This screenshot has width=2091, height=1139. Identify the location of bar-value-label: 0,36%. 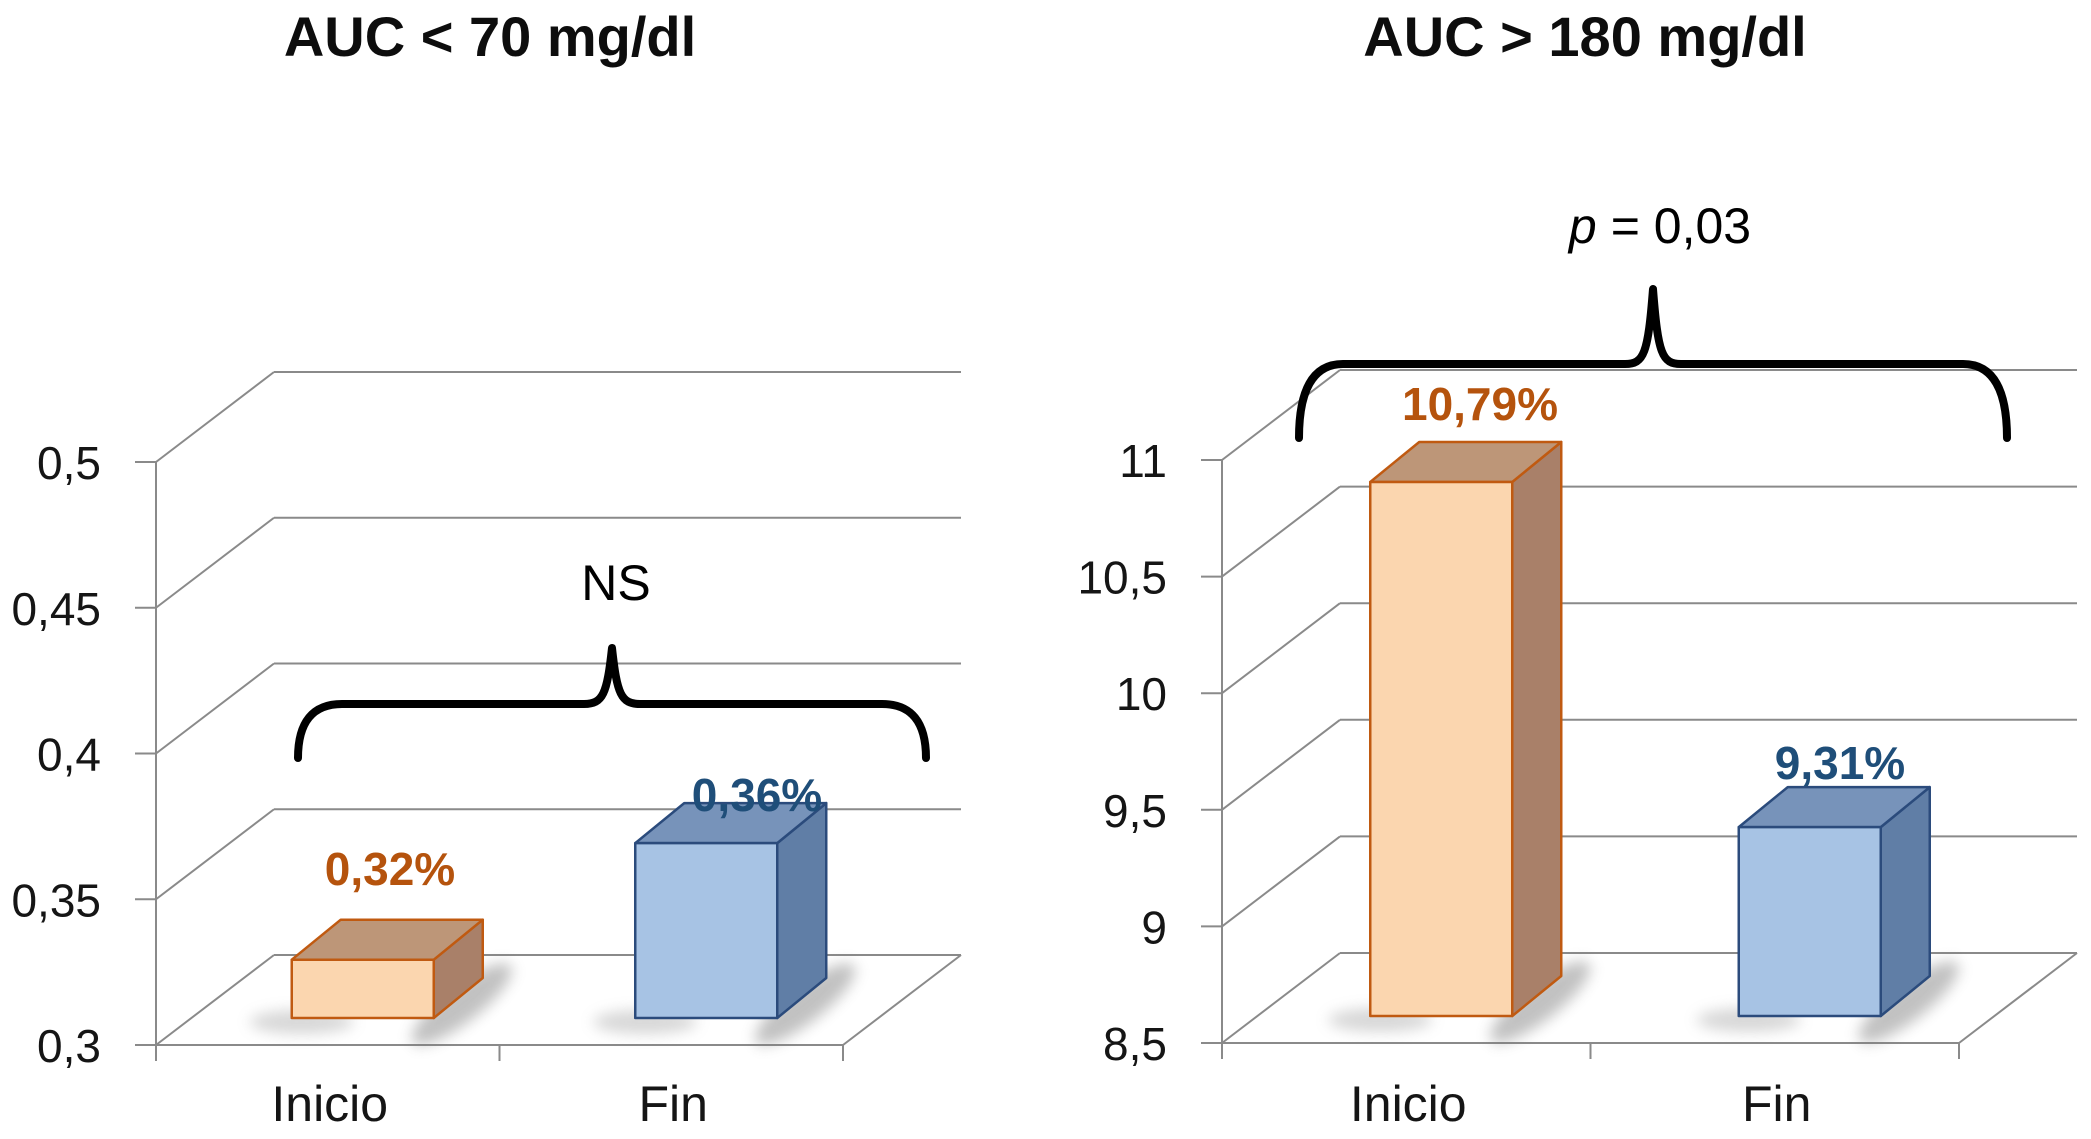
(757, 795).